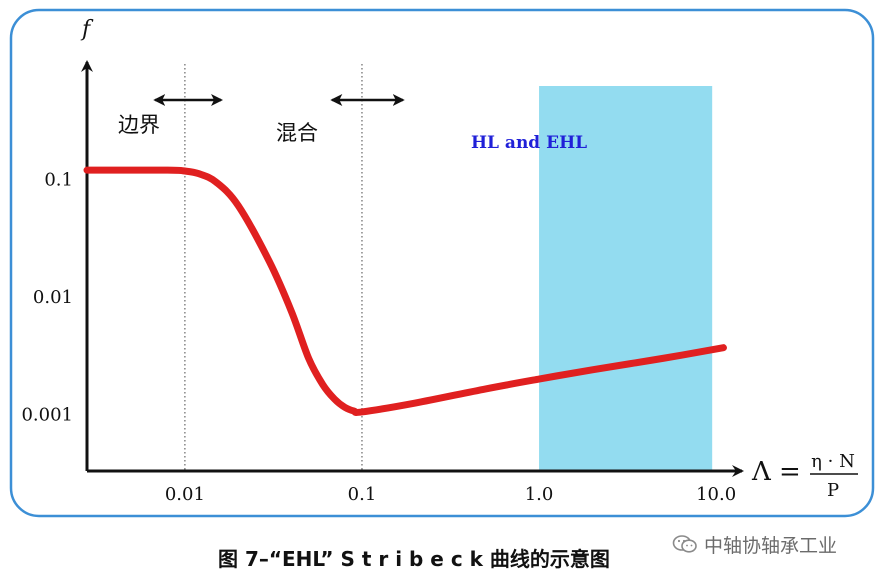  I want to click on y-tick-label-2: 0.001, so click(47, 414).